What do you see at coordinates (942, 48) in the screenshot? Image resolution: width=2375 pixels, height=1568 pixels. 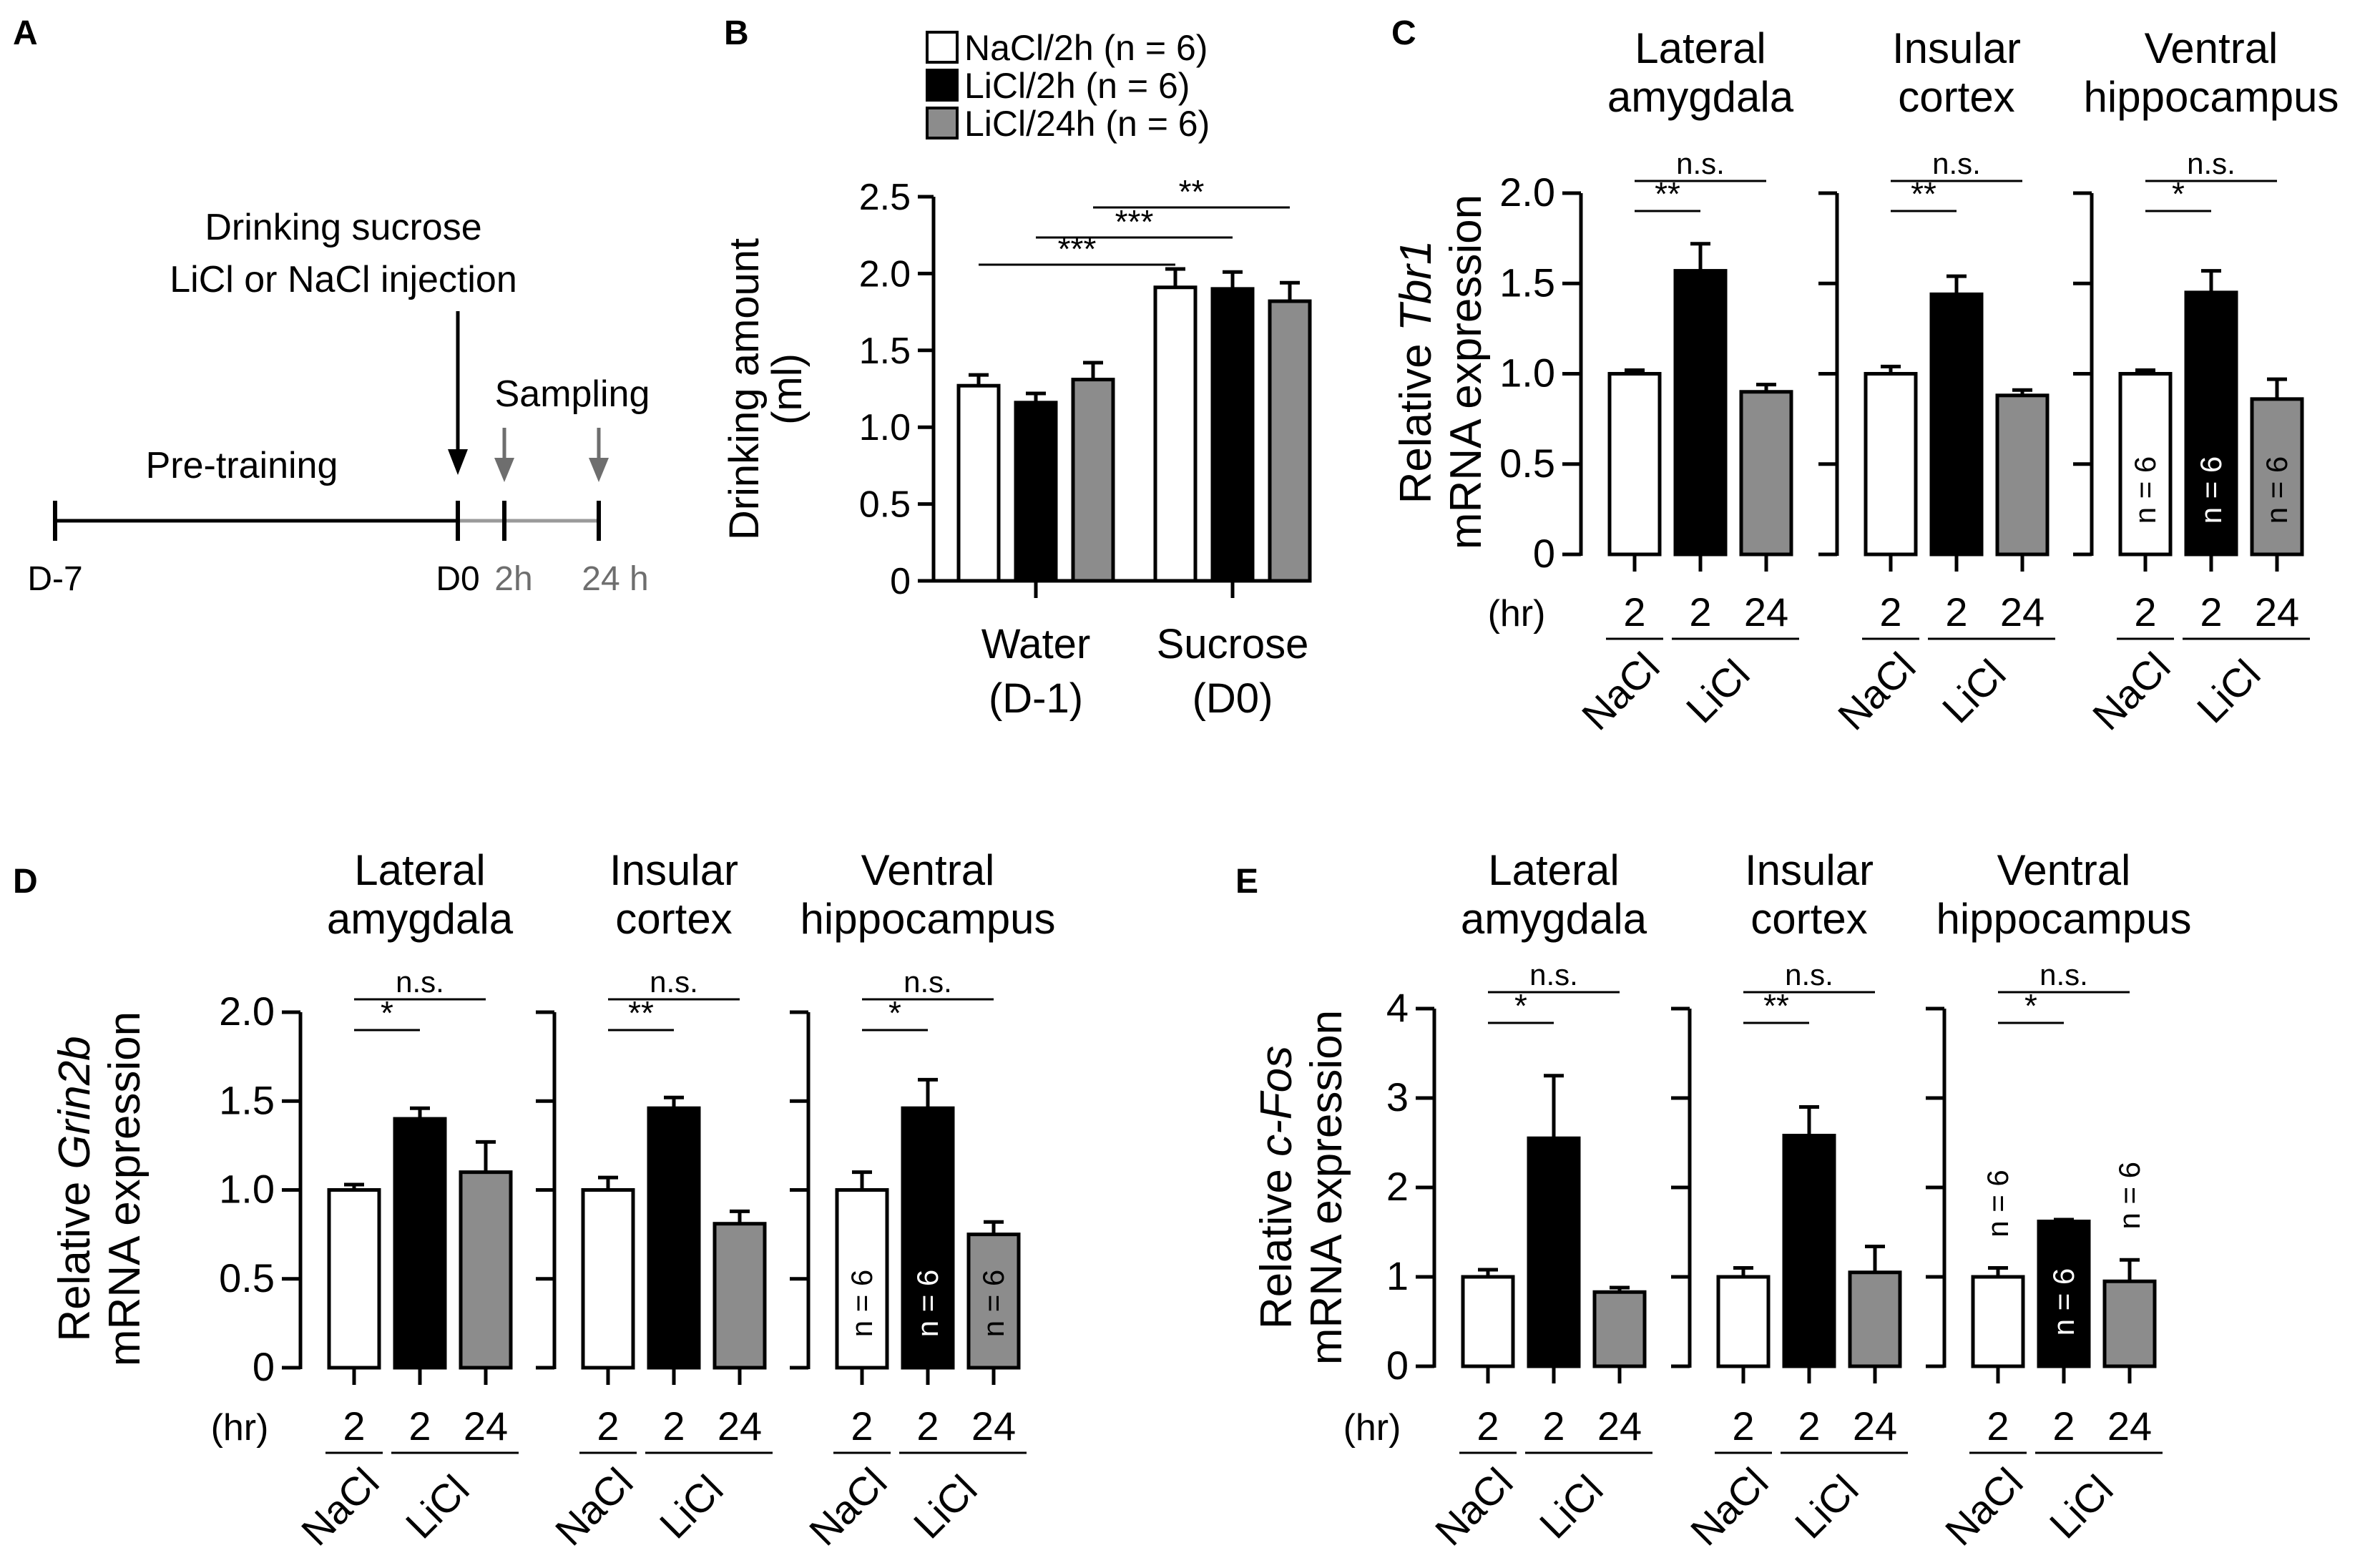 I see `legend-swatch-nacl` at bounding box center [942, 48].